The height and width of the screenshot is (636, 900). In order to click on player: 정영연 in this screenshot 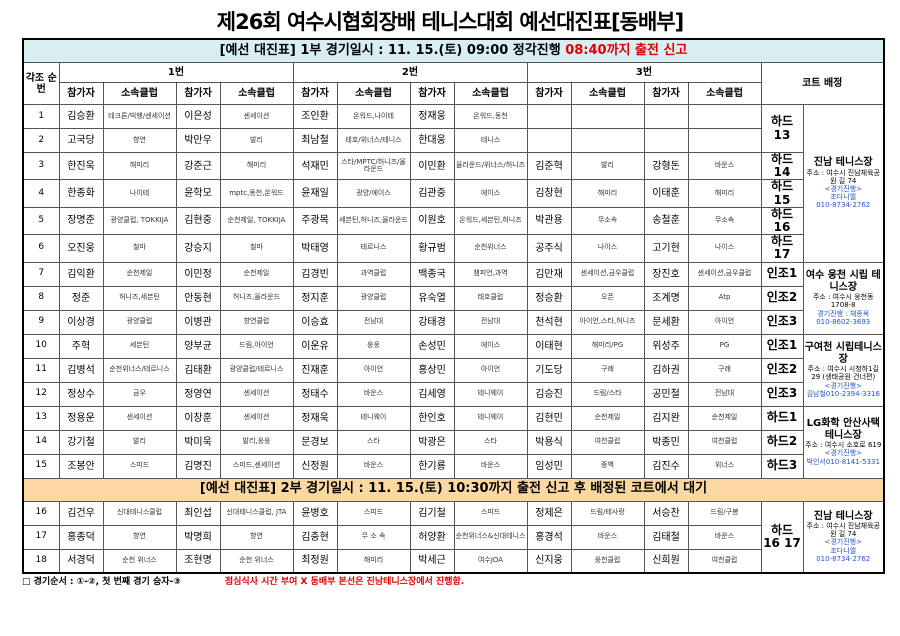, I will do `click(198, 394)`.